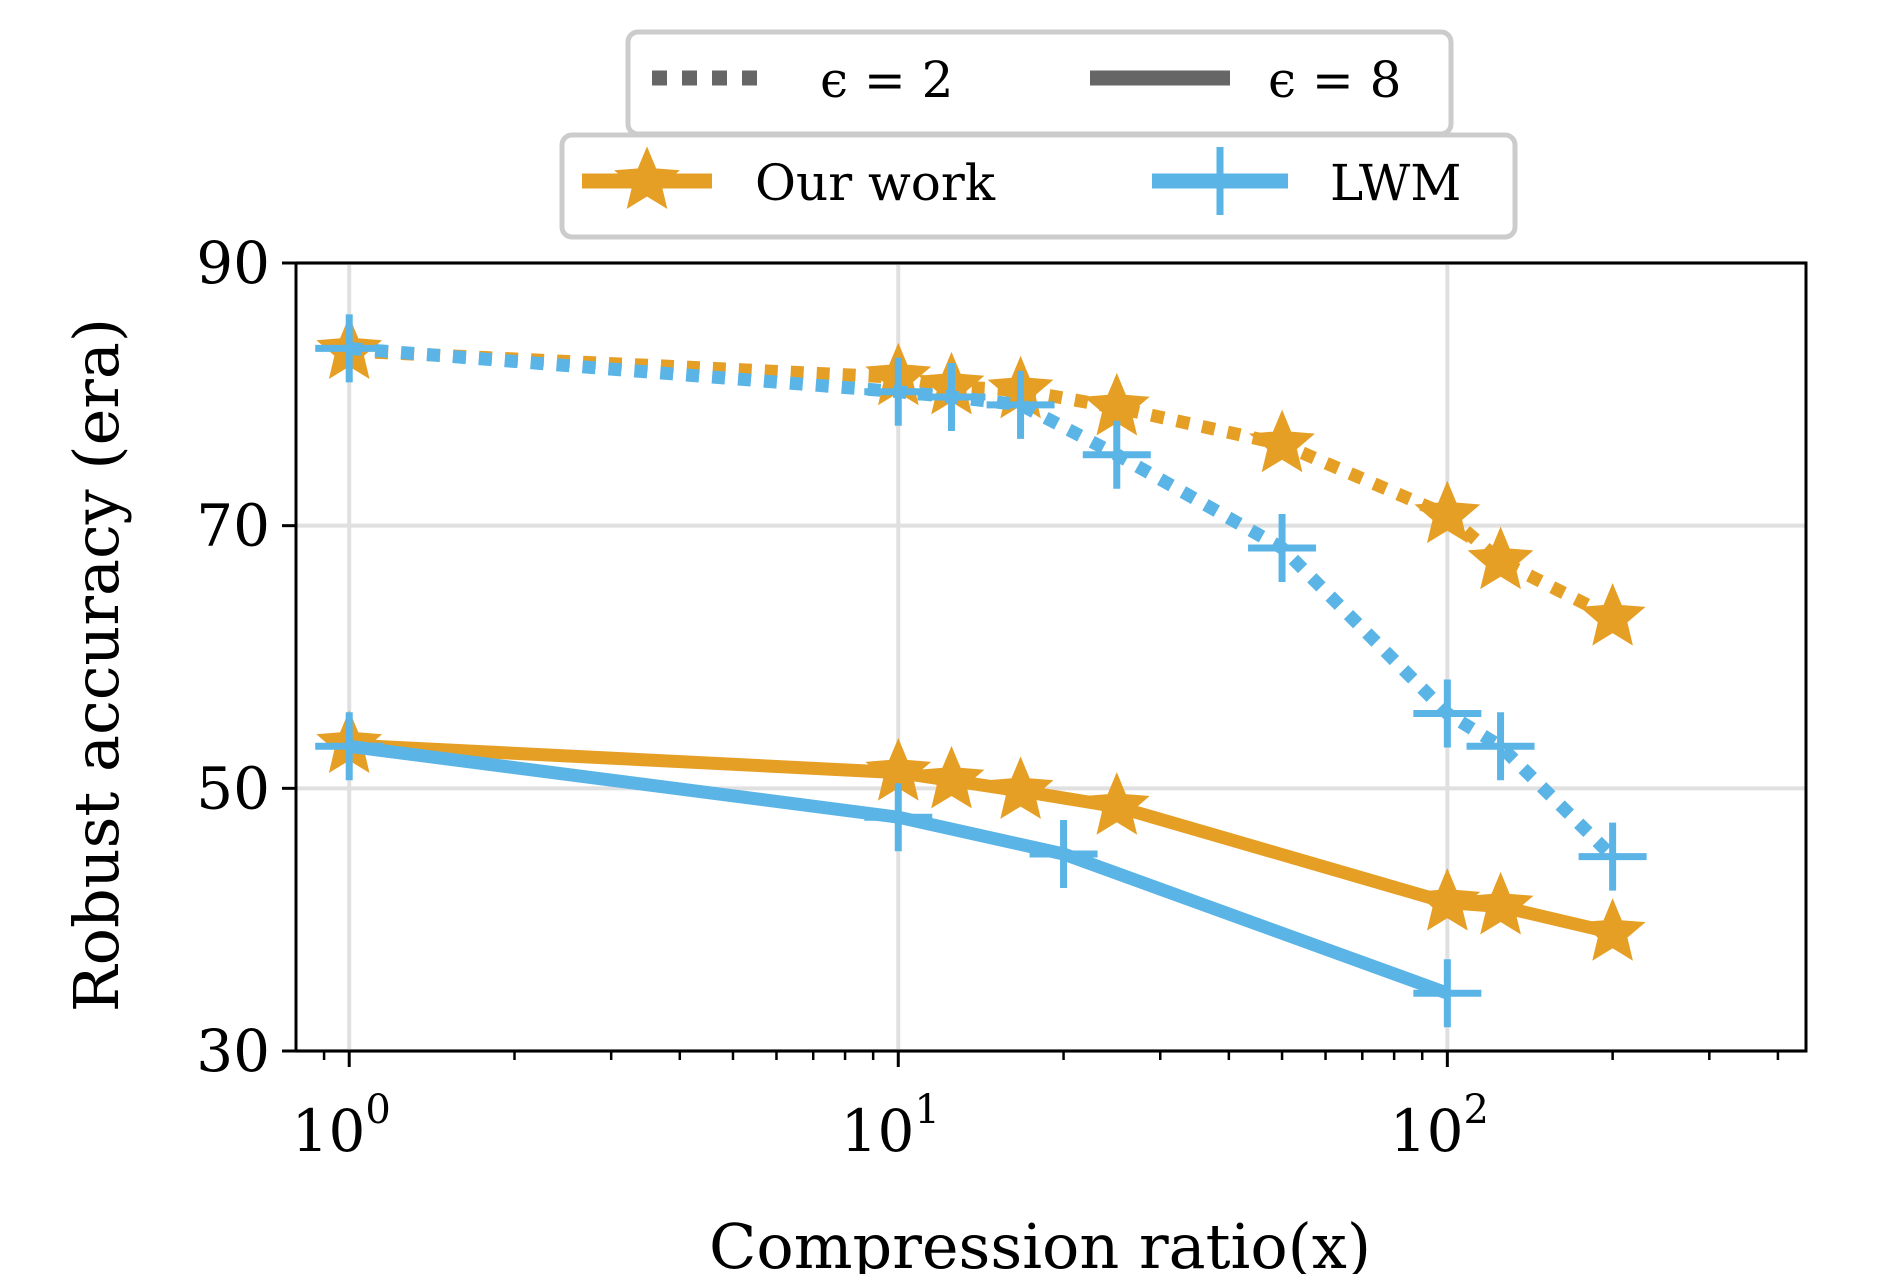 The width and height of the screenshot is (1902, 1274). I want to click on legend-methods: Our work LWM, so click(1038, 186).